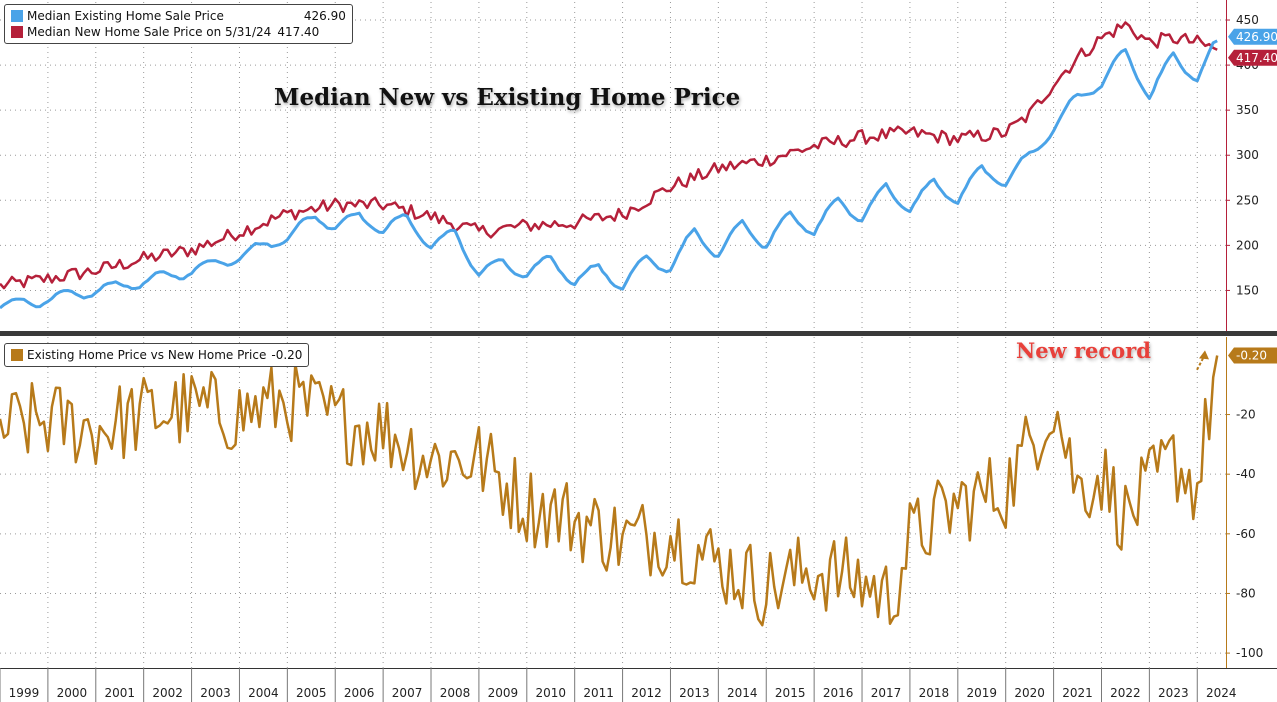 The height and width of the screenshot is (702, 1277). I want to click on legend-label-existing: Median Existing Home Sale Price, so click(125, 16).